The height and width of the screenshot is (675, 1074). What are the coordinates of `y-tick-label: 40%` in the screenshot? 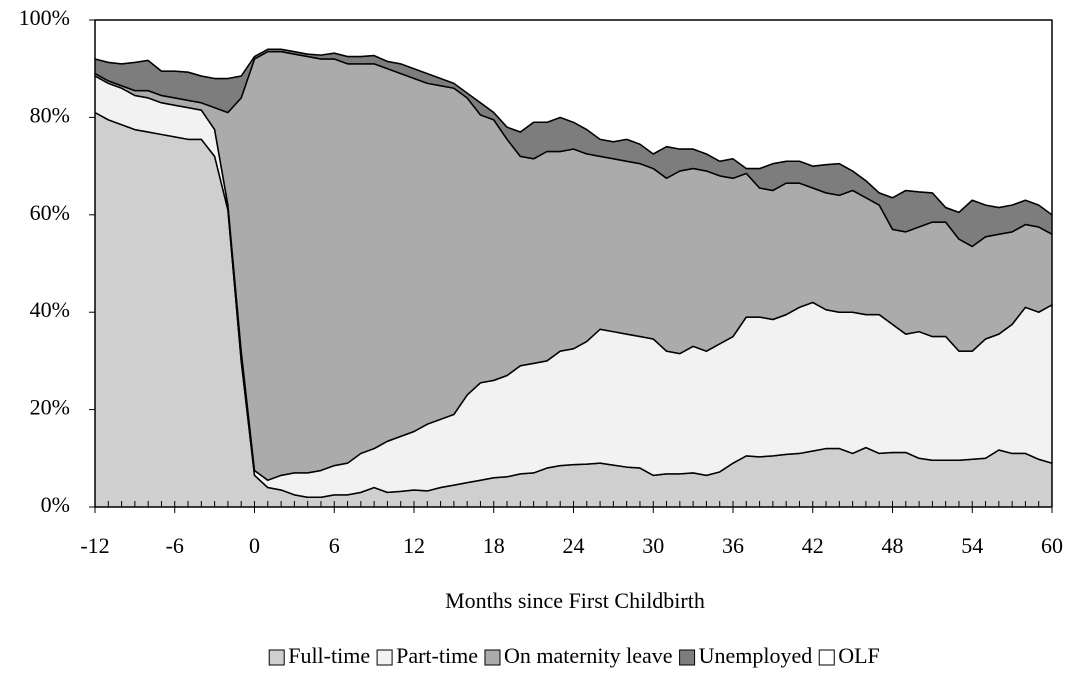 It's located at (50, 309).